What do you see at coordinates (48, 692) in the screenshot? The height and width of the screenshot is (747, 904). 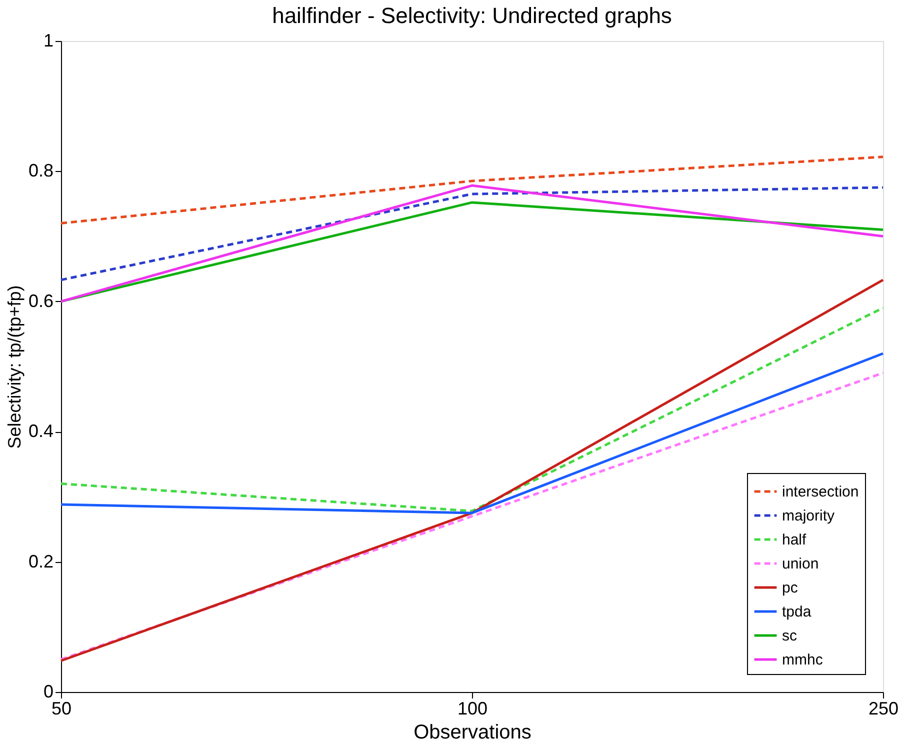 I see `y-tick-label: 0` at bounding box center [48, 692].